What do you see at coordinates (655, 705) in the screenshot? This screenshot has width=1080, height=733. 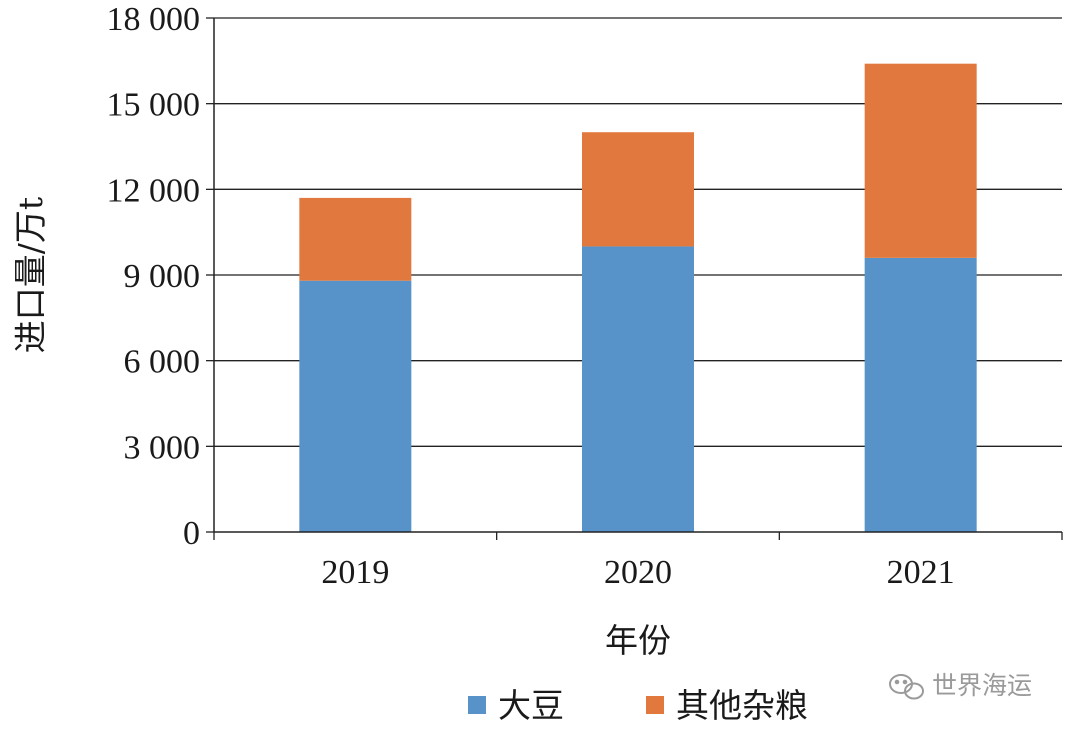 I see `legend-swatch-other-grains` at bounding box center [655, 705].